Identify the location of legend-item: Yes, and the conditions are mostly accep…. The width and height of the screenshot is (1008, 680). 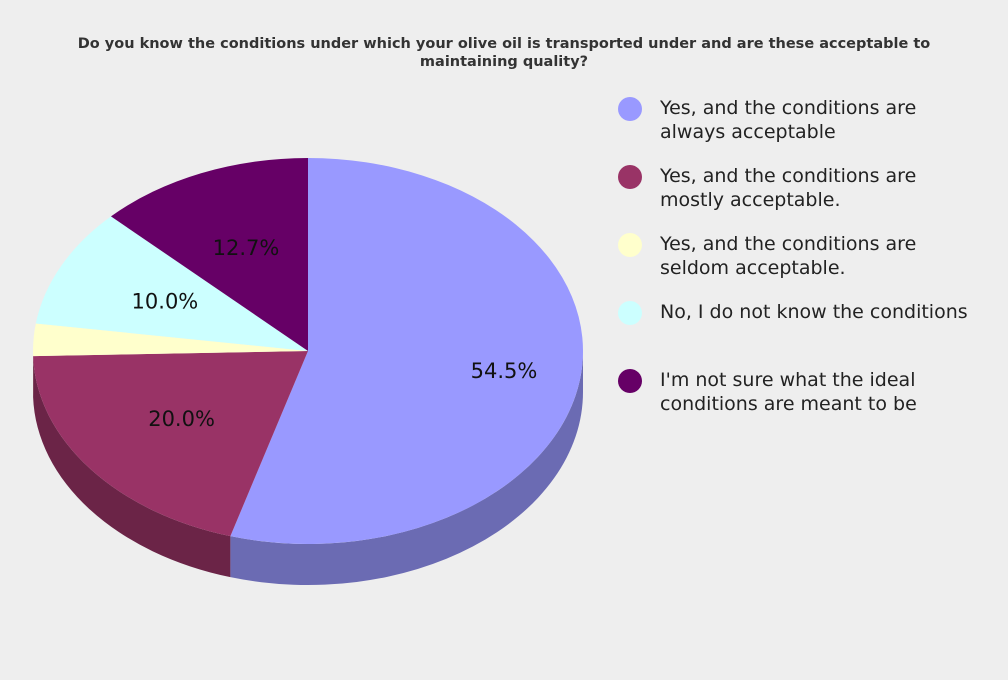
(808, 198).